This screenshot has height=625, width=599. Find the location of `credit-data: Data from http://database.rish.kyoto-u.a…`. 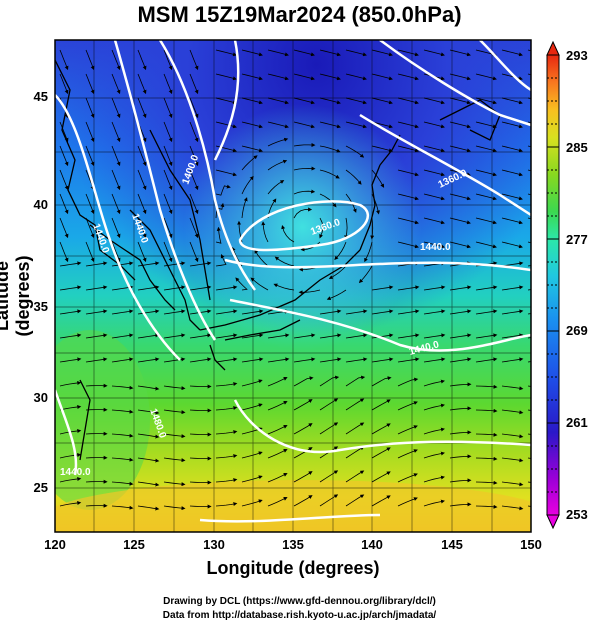

credit-data: Data from http://database.rish.kyoto-u.a… is located at coordinates (299, 615).